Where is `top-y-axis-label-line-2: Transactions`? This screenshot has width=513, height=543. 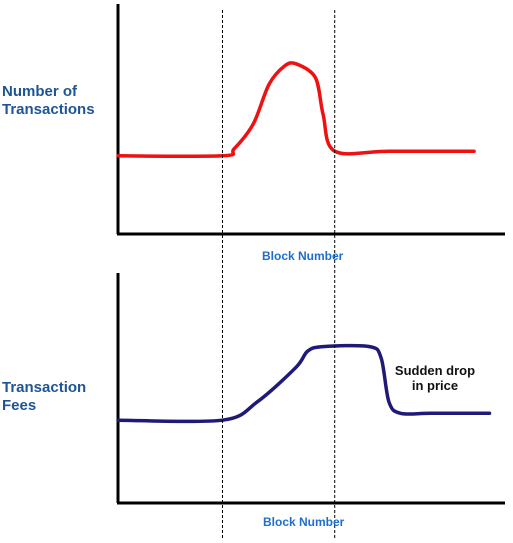 top-y-axis-label-line-2: Transactions is located at coordinates (48, 109).